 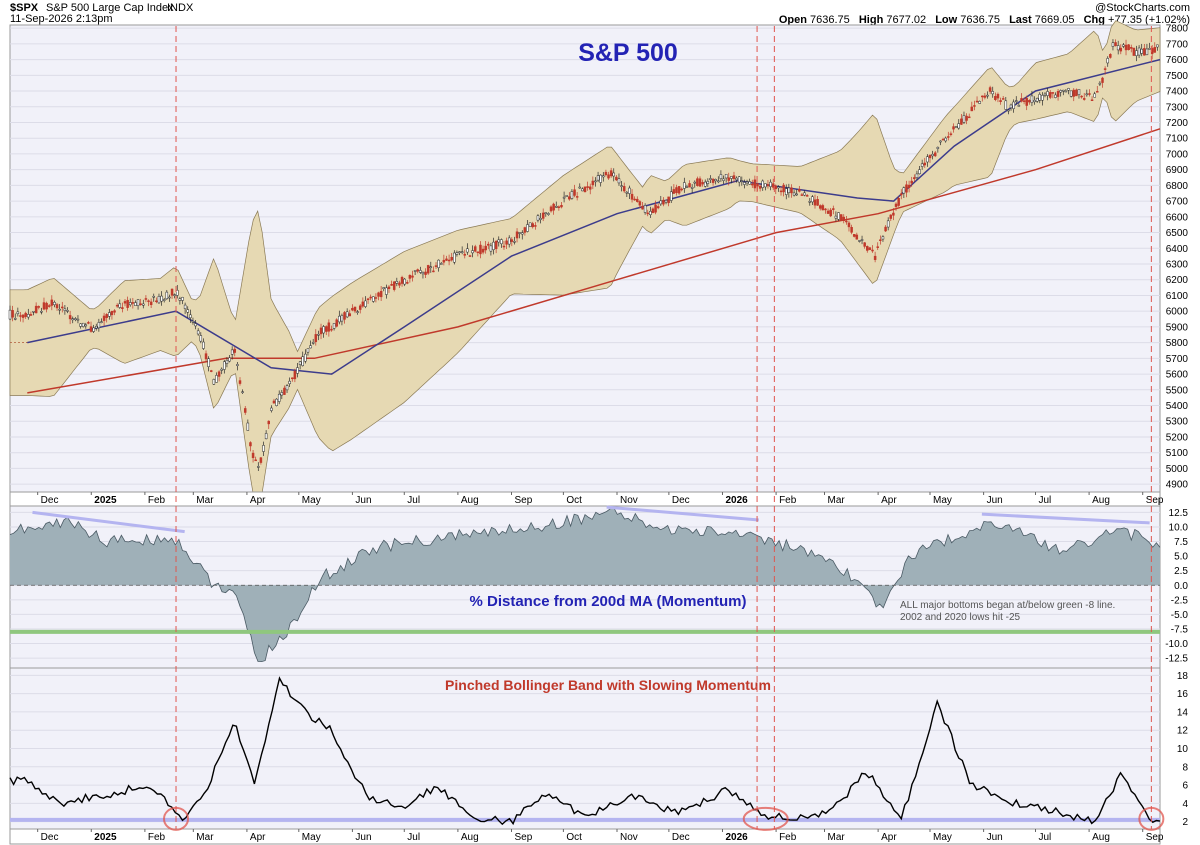 What do you see at coordinates (1177, 249) in the screenshot?
I see `price-tick-label: 6400` at bounding box center [1177, 249].